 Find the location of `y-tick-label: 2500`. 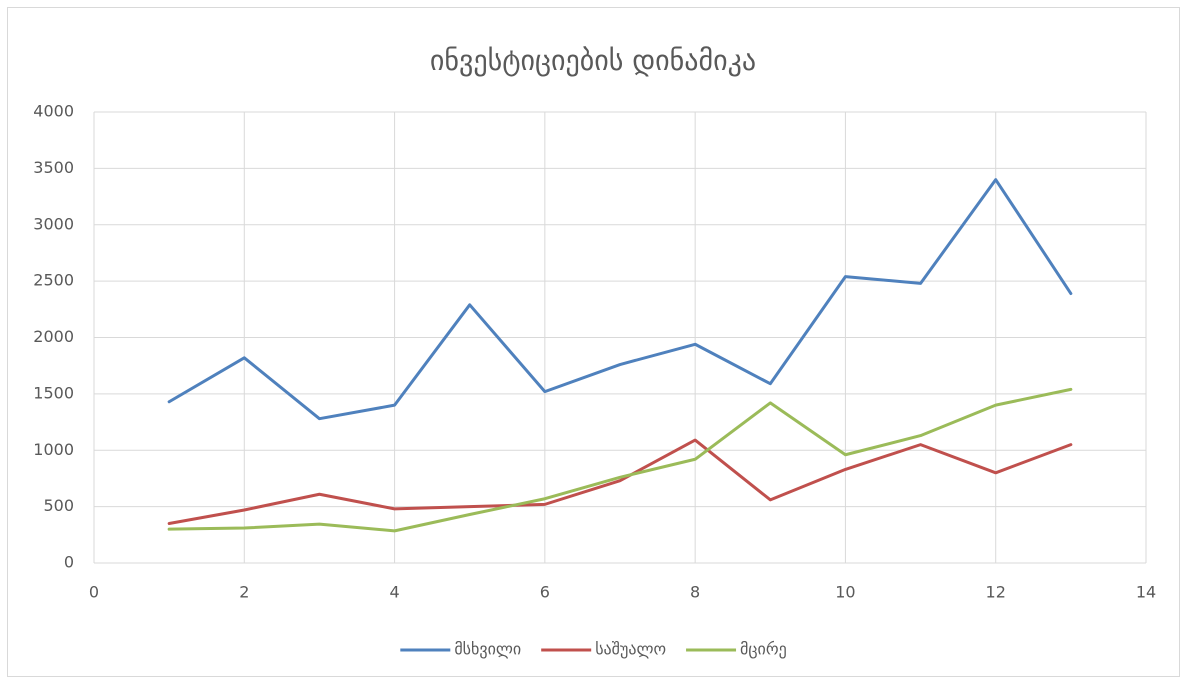

y-tick-label: 2500 is located at coordinates (53, 280).